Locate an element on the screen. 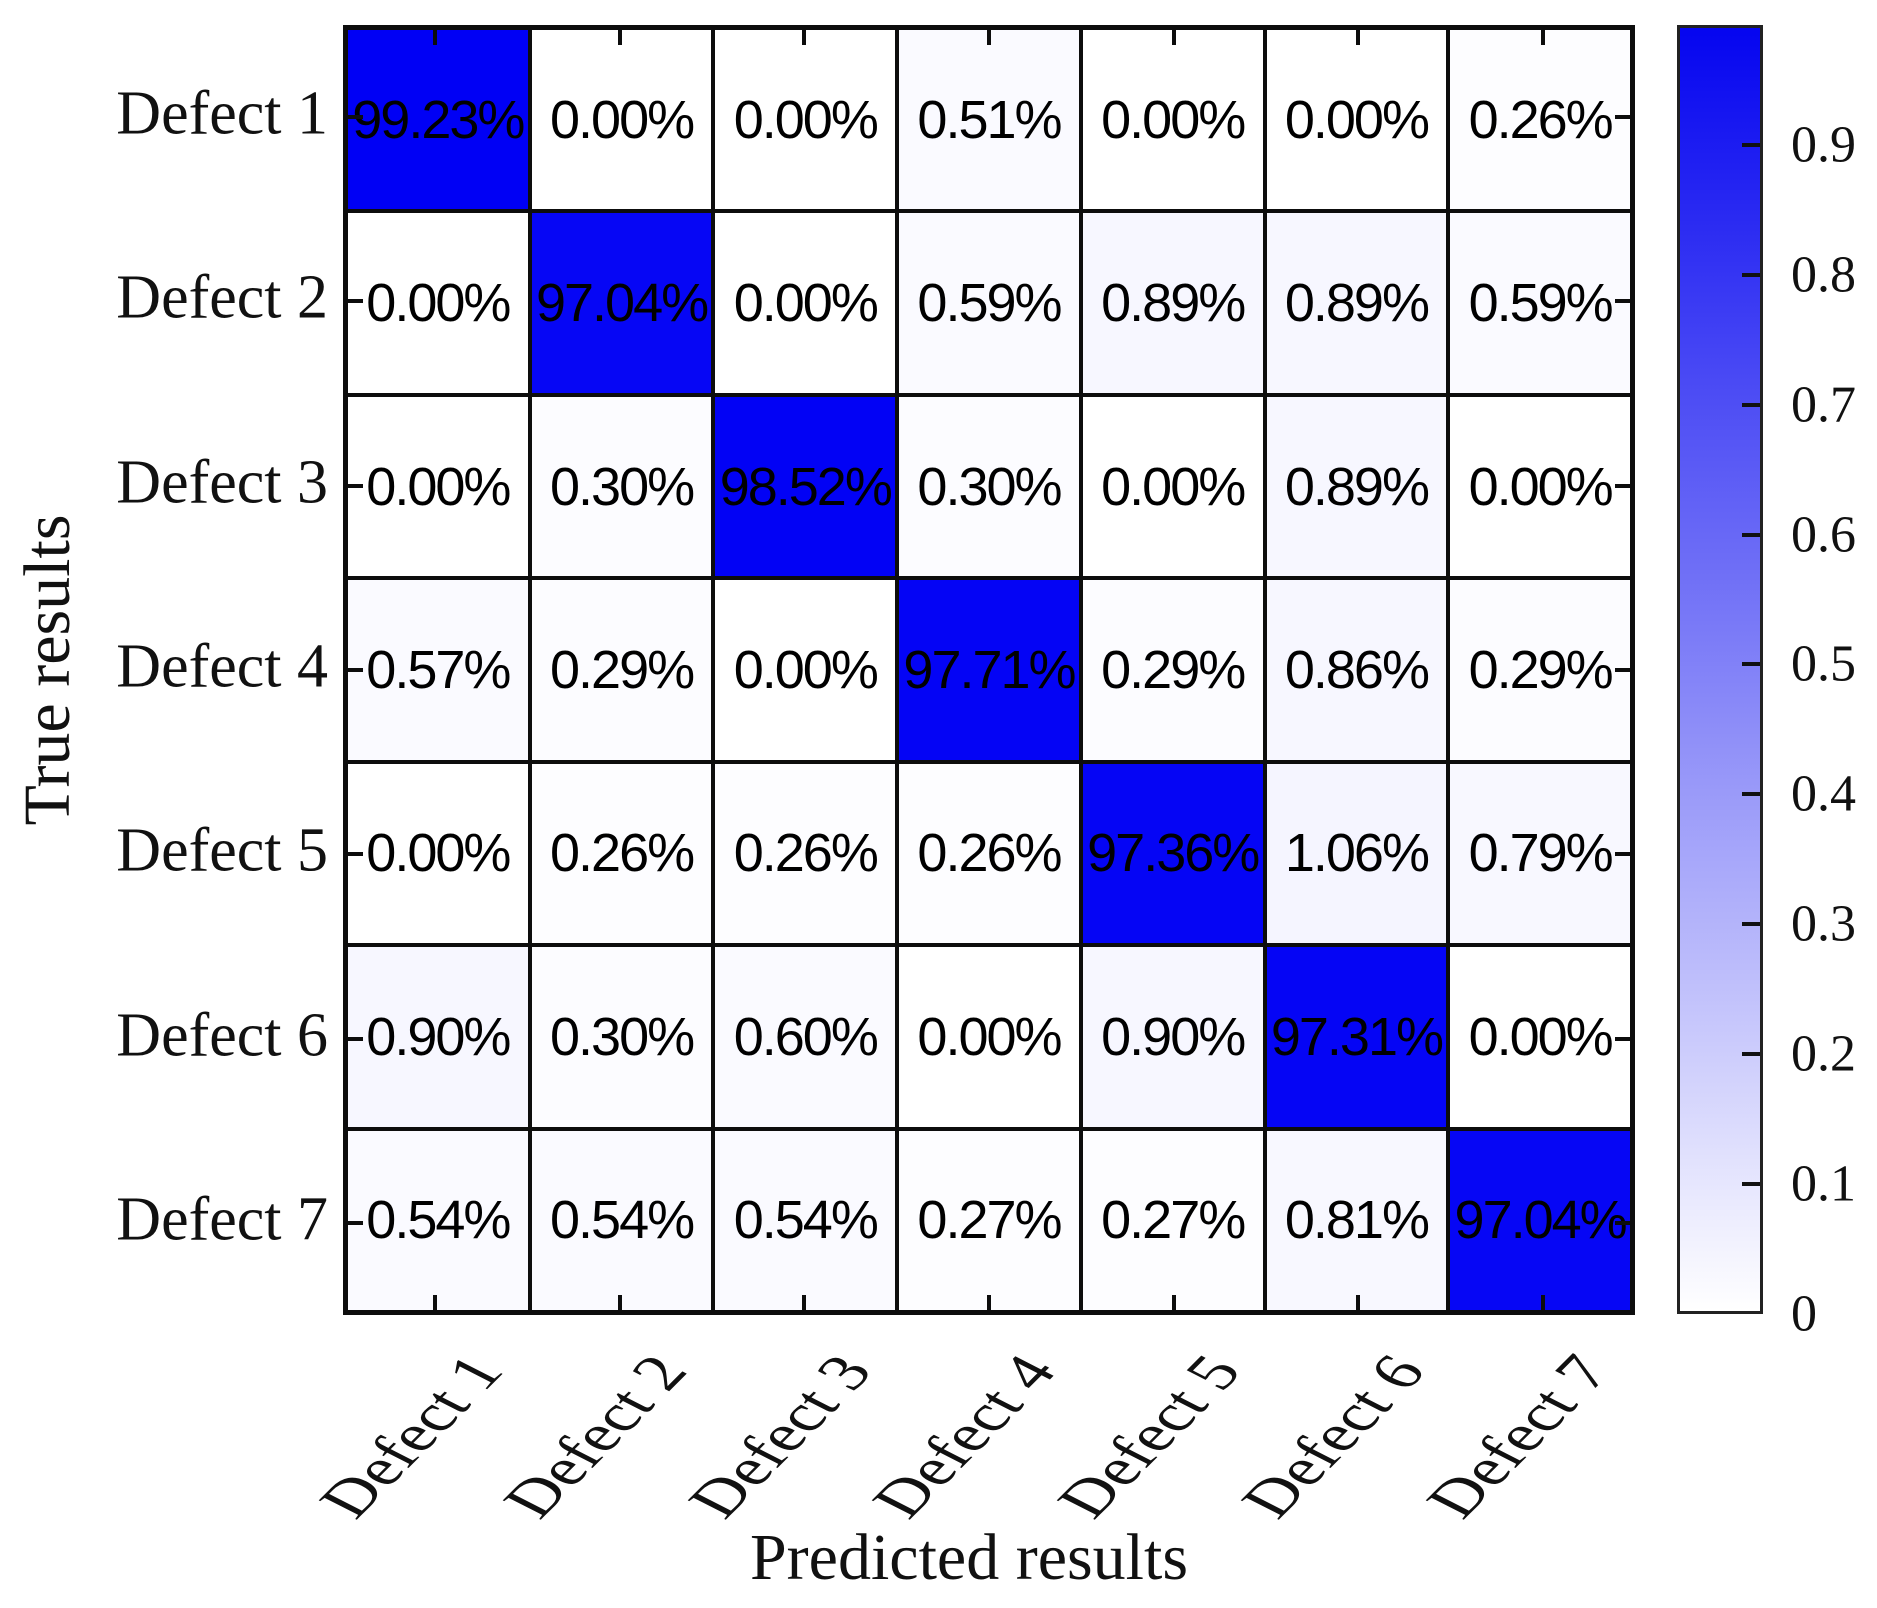 The image size is (1877, 1608). colorbar-tick-label: 0.8 is located at coordinates (1823, 275).